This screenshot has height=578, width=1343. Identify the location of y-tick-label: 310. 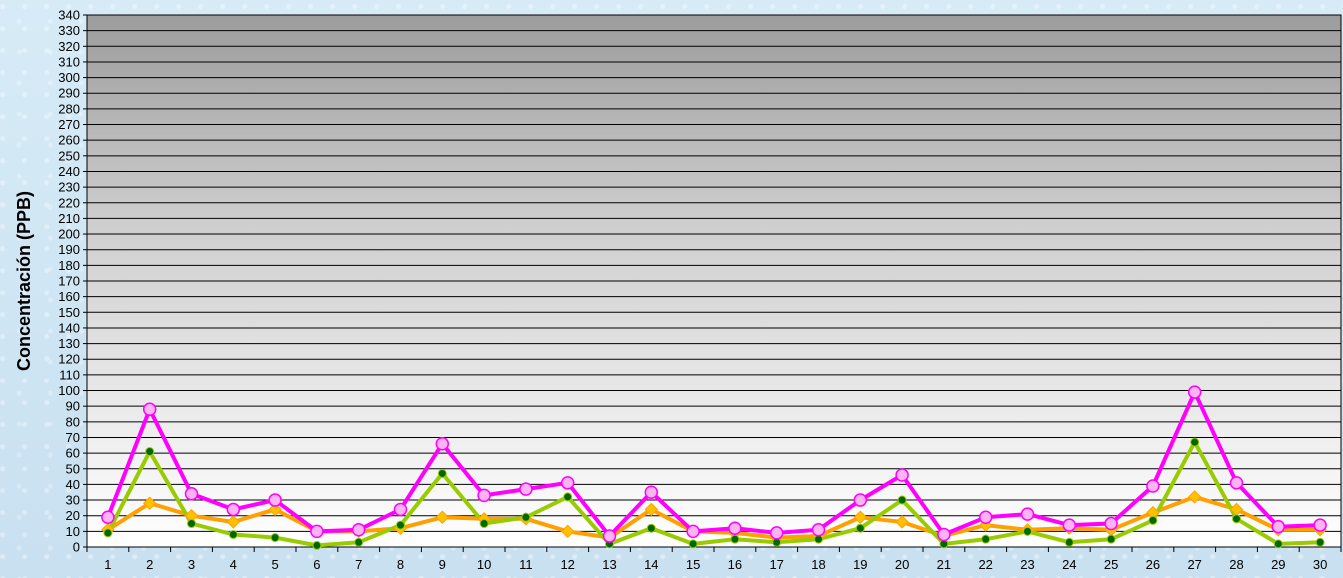
(69, 61).